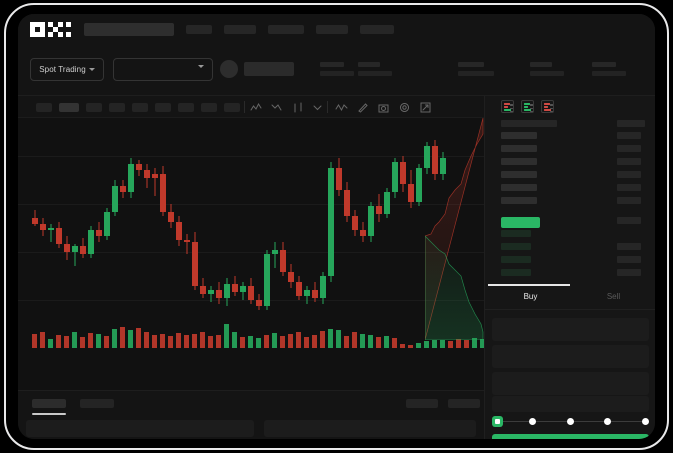 The height and width of the screenshot is (453, 673). What do you see at coordinates (529, 285) in the screenshot?
I see `active-trade-tab-underline` at bounding box center [529, 285].